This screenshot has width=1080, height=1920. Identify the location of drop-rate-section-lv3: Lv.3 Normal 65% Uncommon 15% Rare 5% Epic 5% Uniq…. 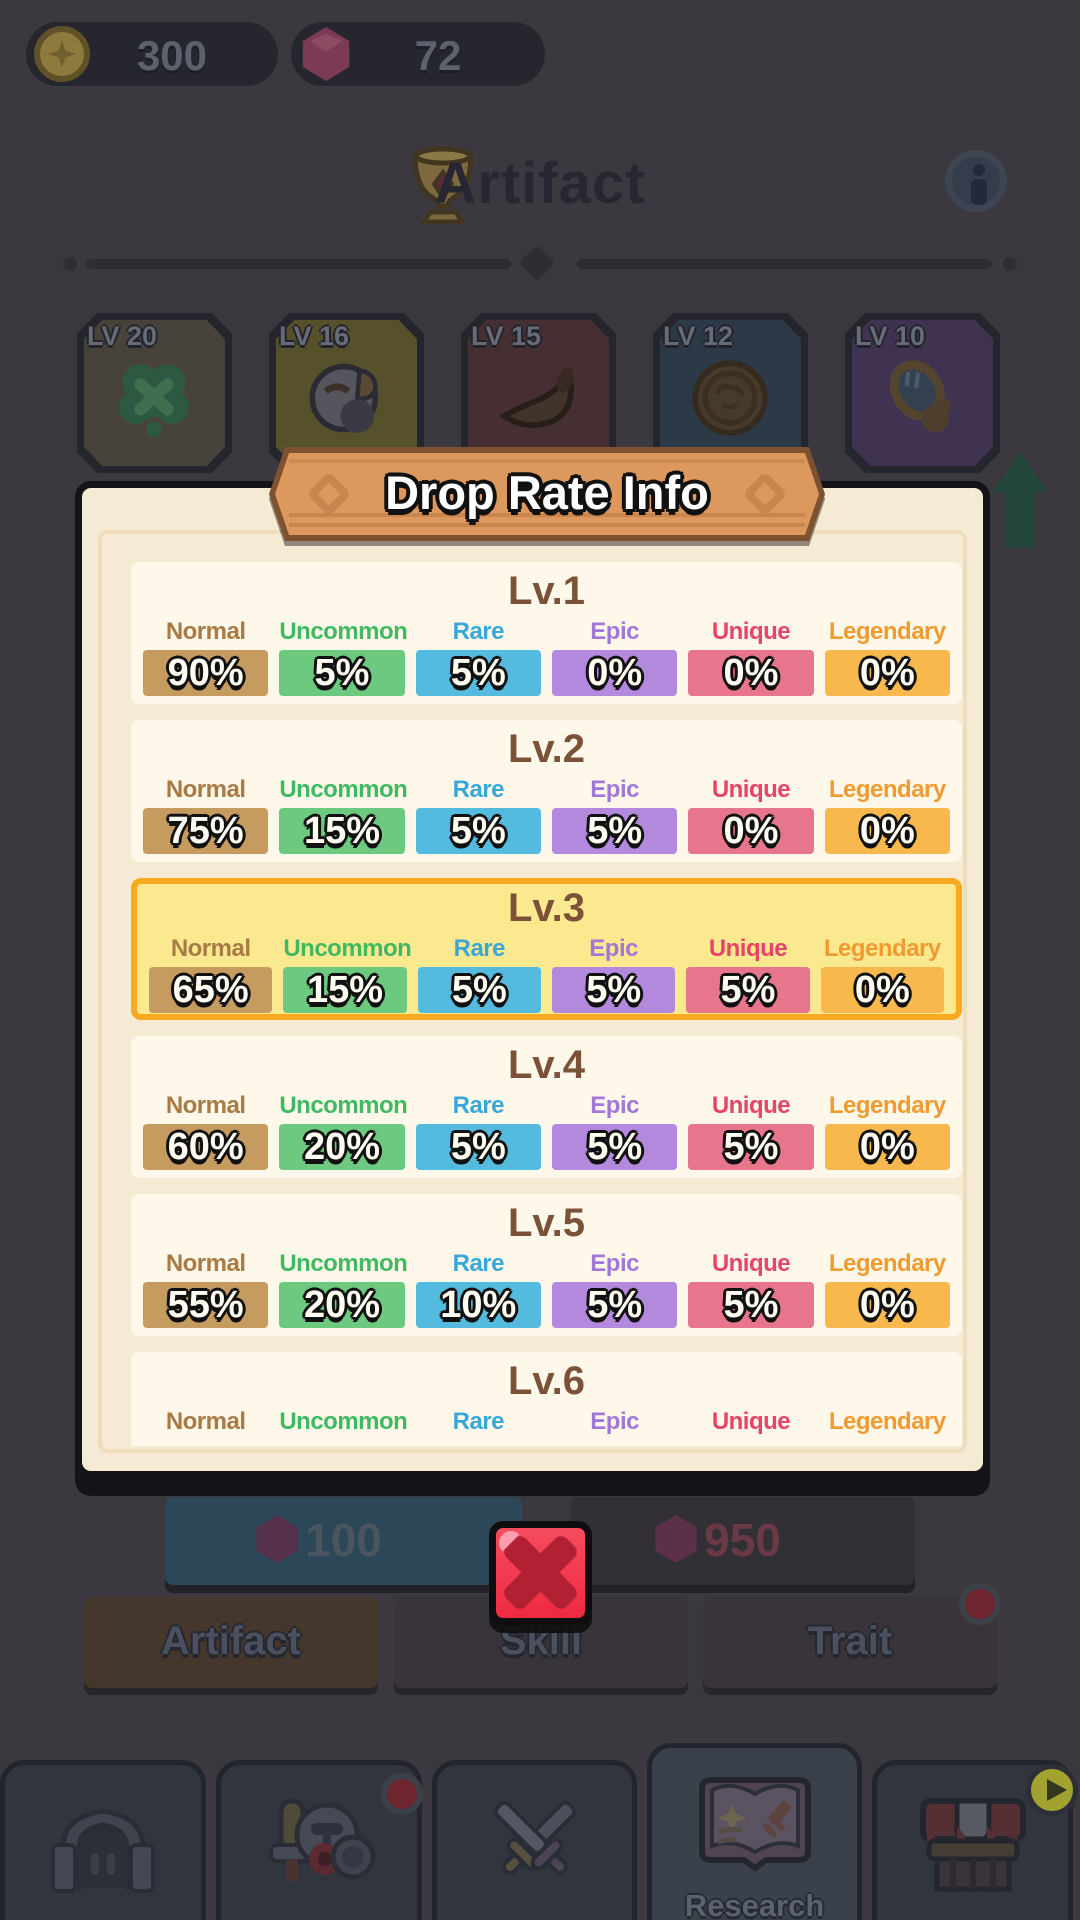
(546, 949).